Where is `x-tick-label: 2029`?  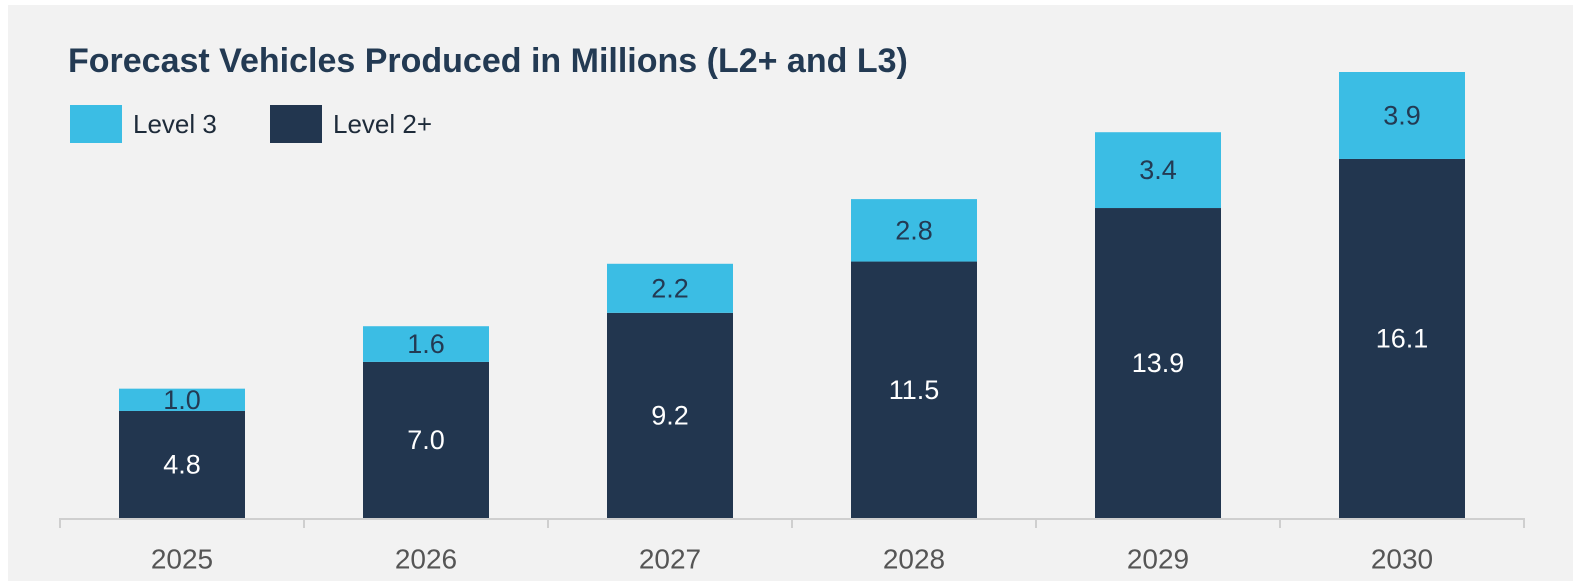 x-tick-label: 2029 is located at coordinates (1158, 558).